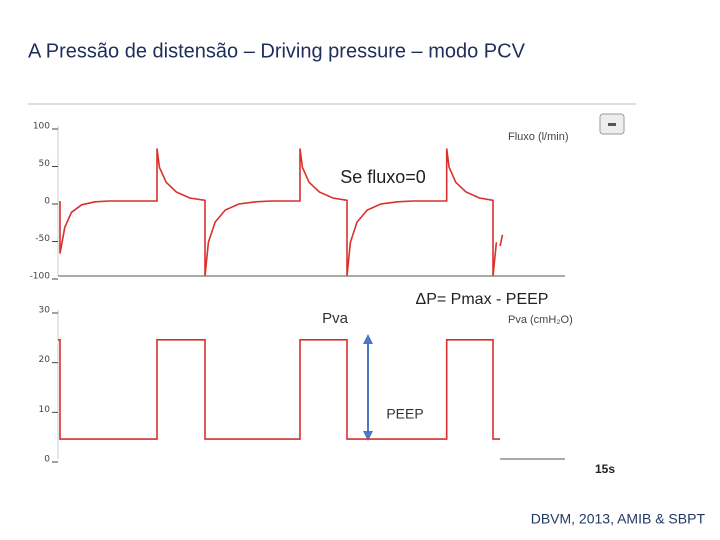 This screenshot has height=540, width=720. I want to click on y-tick-label: 20, so click(45, 360).